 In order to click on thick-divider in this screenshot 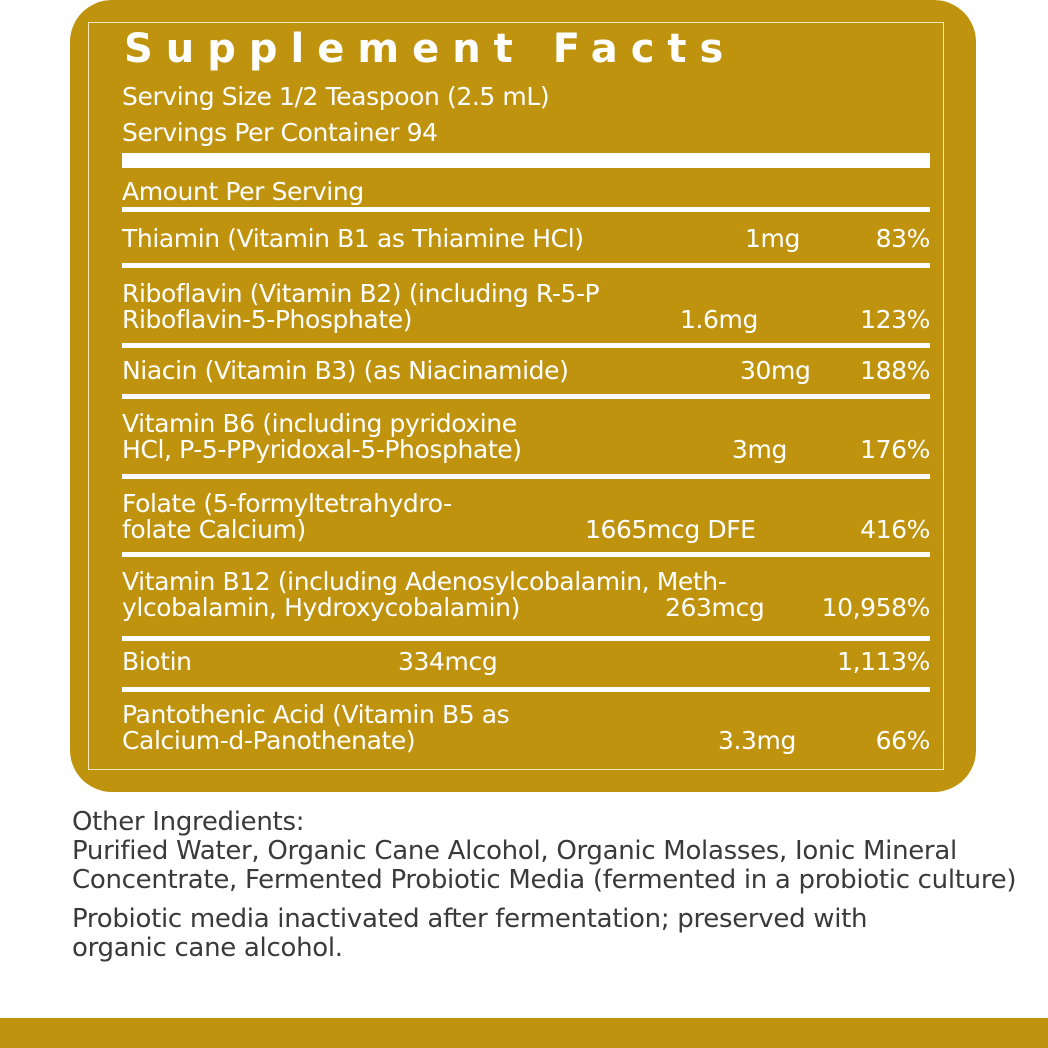, I will do `click(526, 160)`.